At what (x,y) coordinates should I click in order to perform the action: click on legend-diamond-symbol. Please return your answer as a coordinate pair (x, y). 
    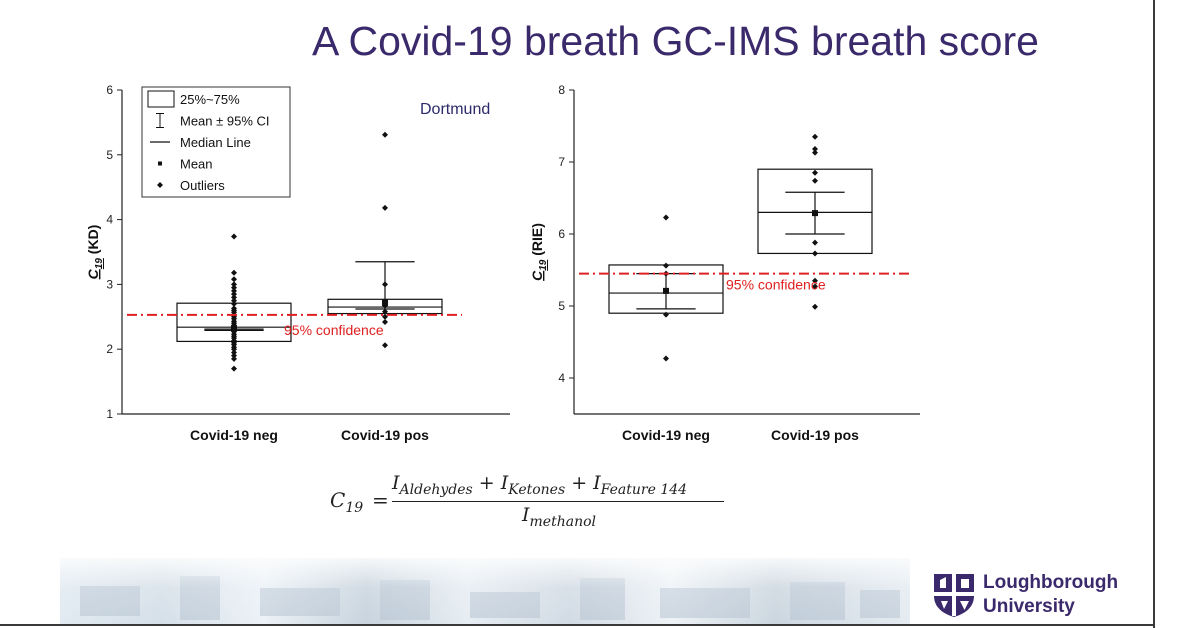
    Looking at the image, I should click on (160, 185).